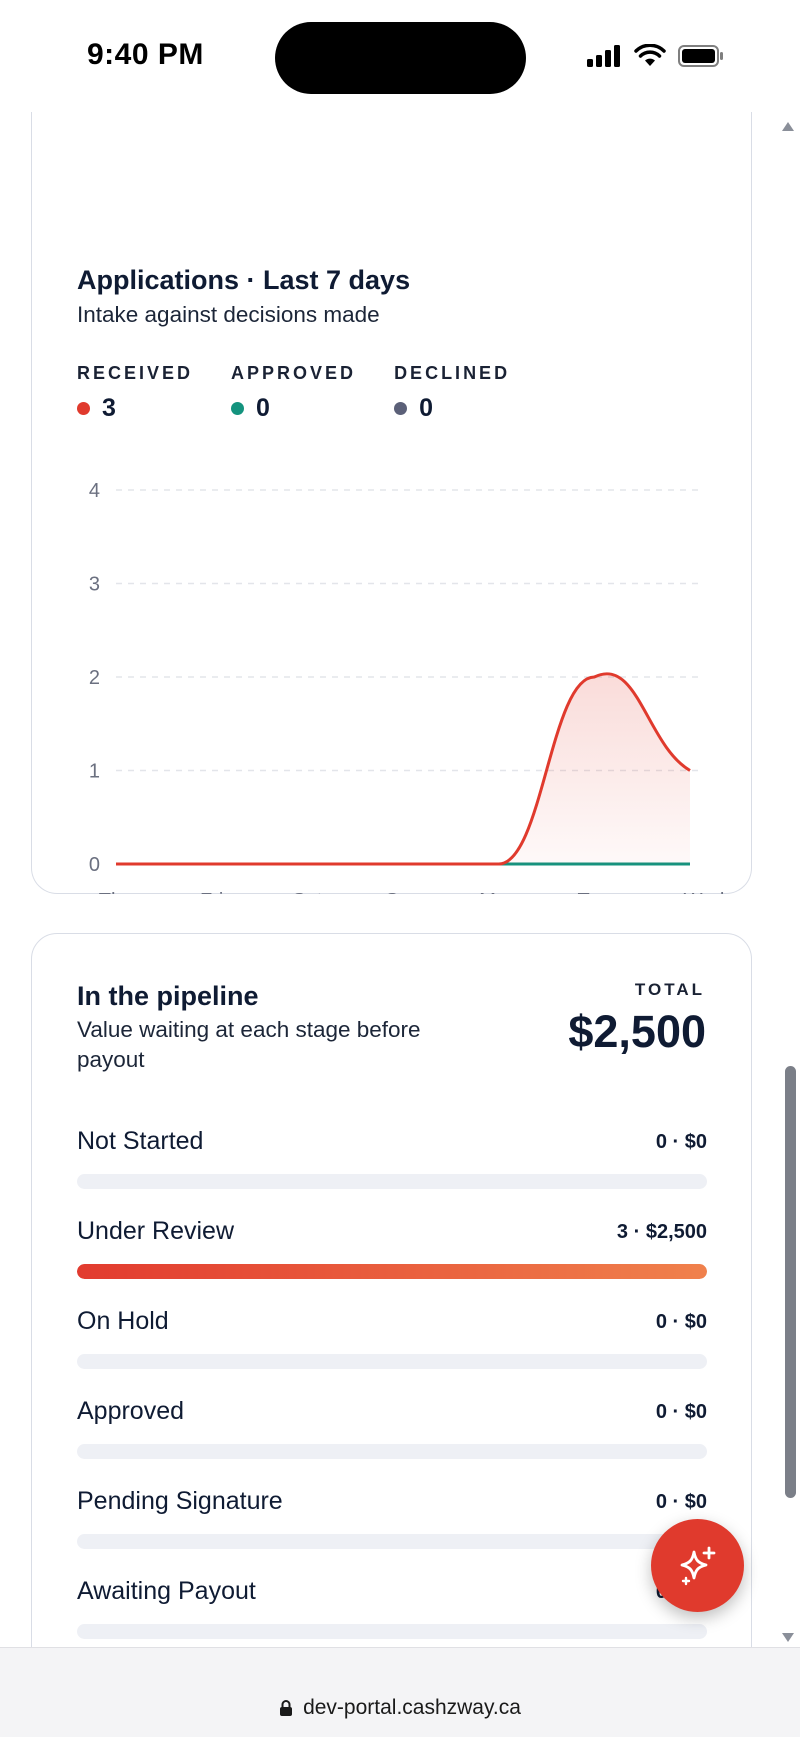 The height and width of the screenshot is (1737, 800). I want to click on legend-received-label: RECEIVED, so click(135, 373).